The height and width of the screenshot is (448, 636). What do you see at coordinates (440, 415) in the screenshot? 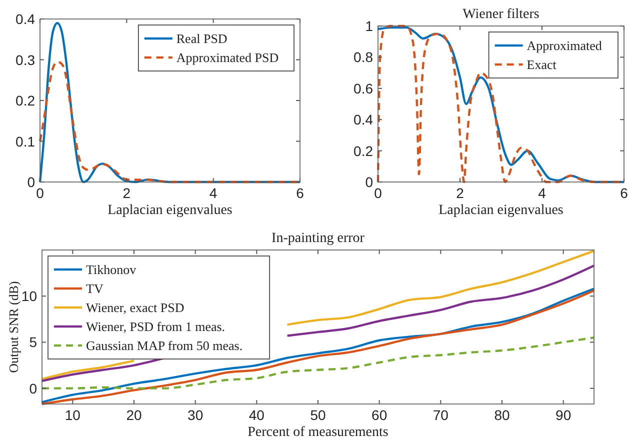
I see `x-tick-label: 70` at bounding box center [440, 415].